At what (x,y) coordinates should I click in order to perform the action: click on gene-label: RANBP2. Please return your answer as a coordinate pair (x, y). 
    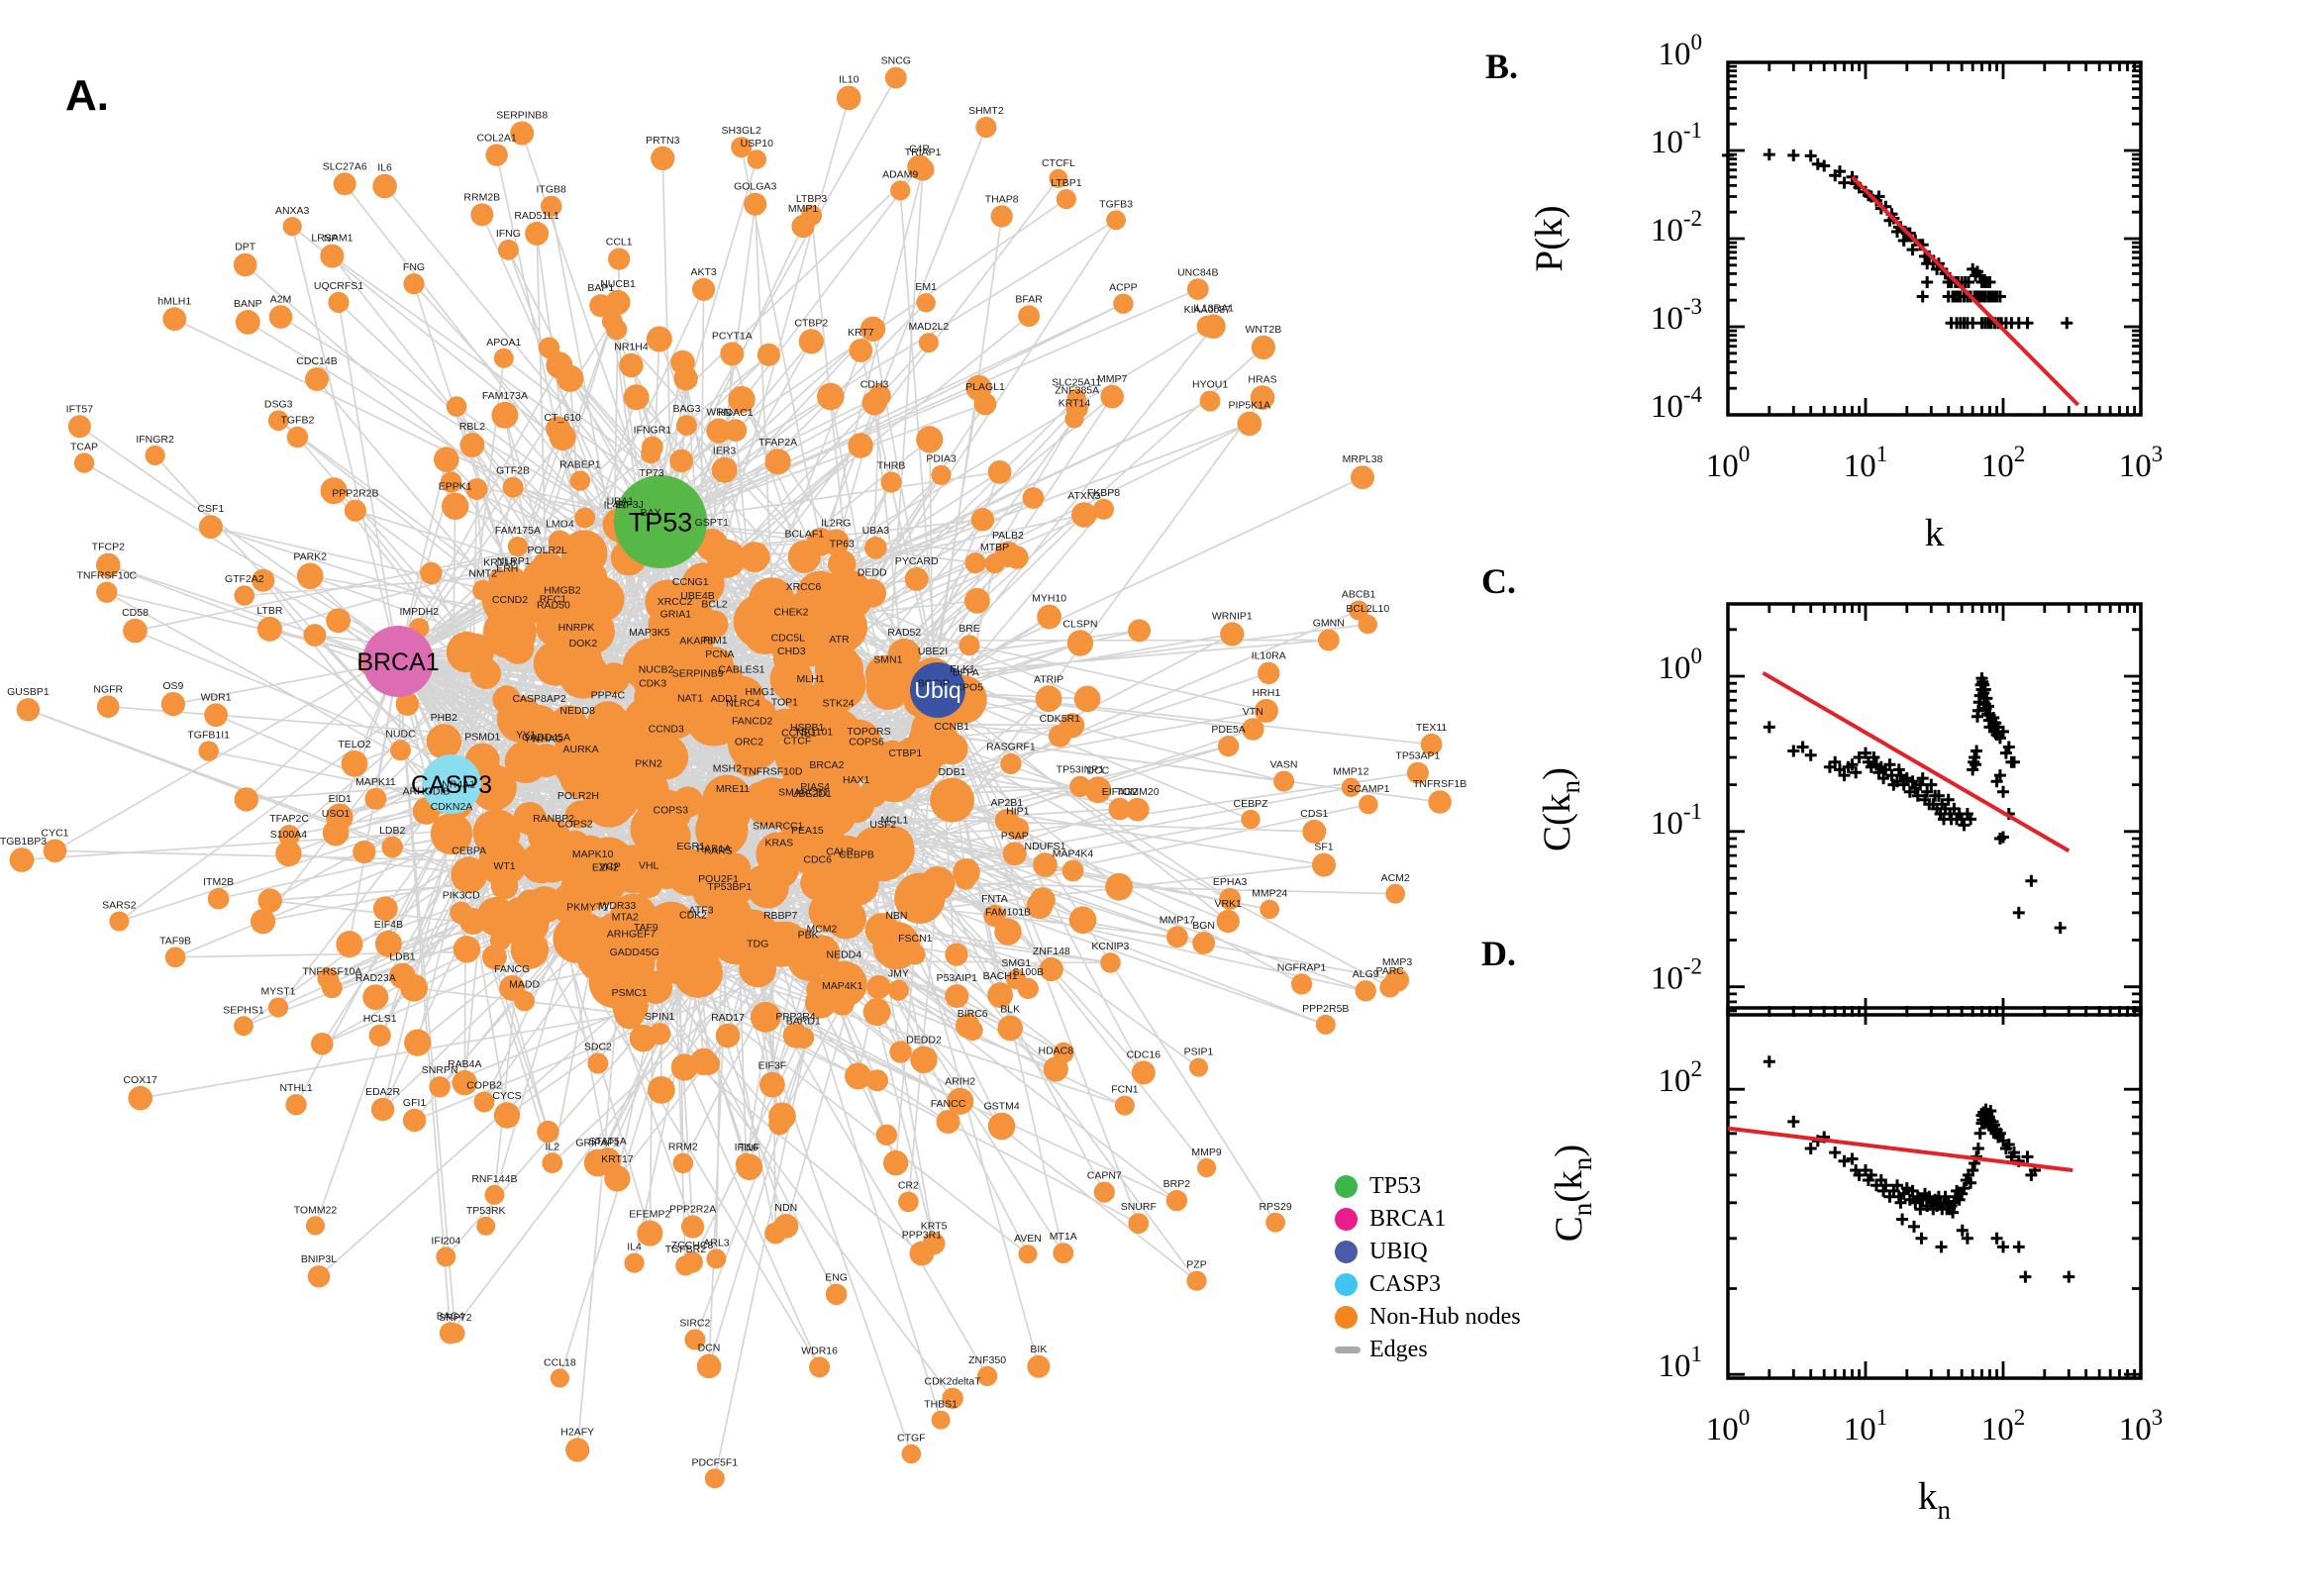
    Looking at the image, I should click on (553, 819).